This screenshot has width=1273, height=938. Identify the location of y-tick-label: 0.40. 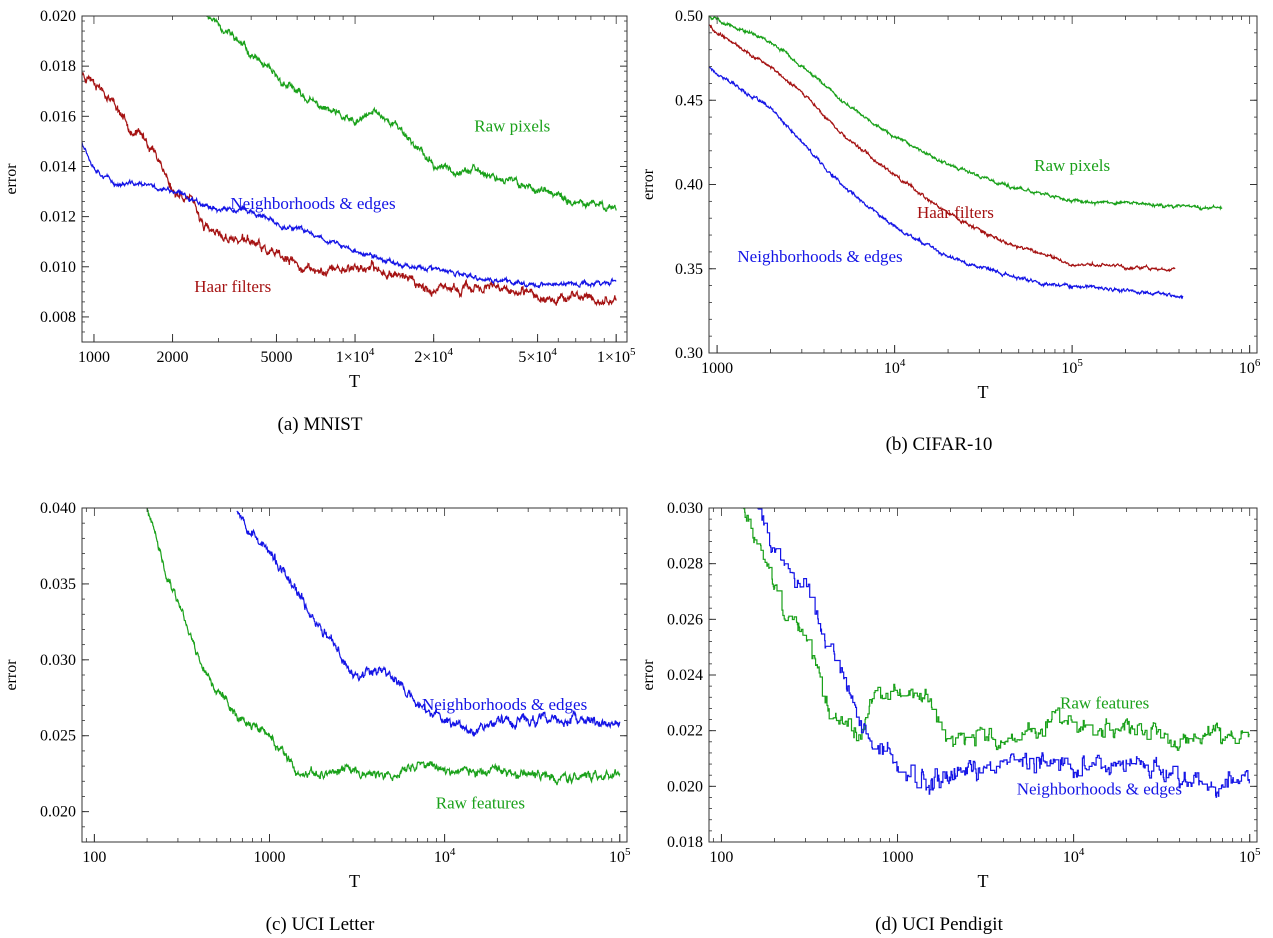
(689, 185).